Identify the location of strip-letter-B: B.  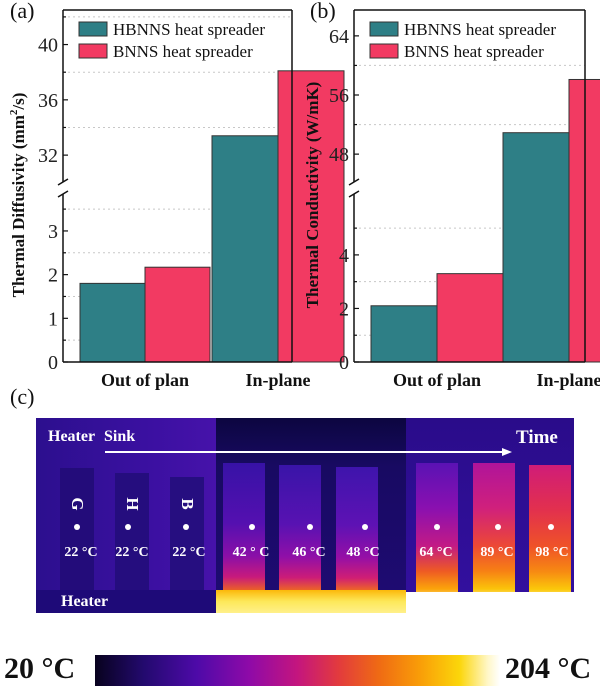
(187, 504).